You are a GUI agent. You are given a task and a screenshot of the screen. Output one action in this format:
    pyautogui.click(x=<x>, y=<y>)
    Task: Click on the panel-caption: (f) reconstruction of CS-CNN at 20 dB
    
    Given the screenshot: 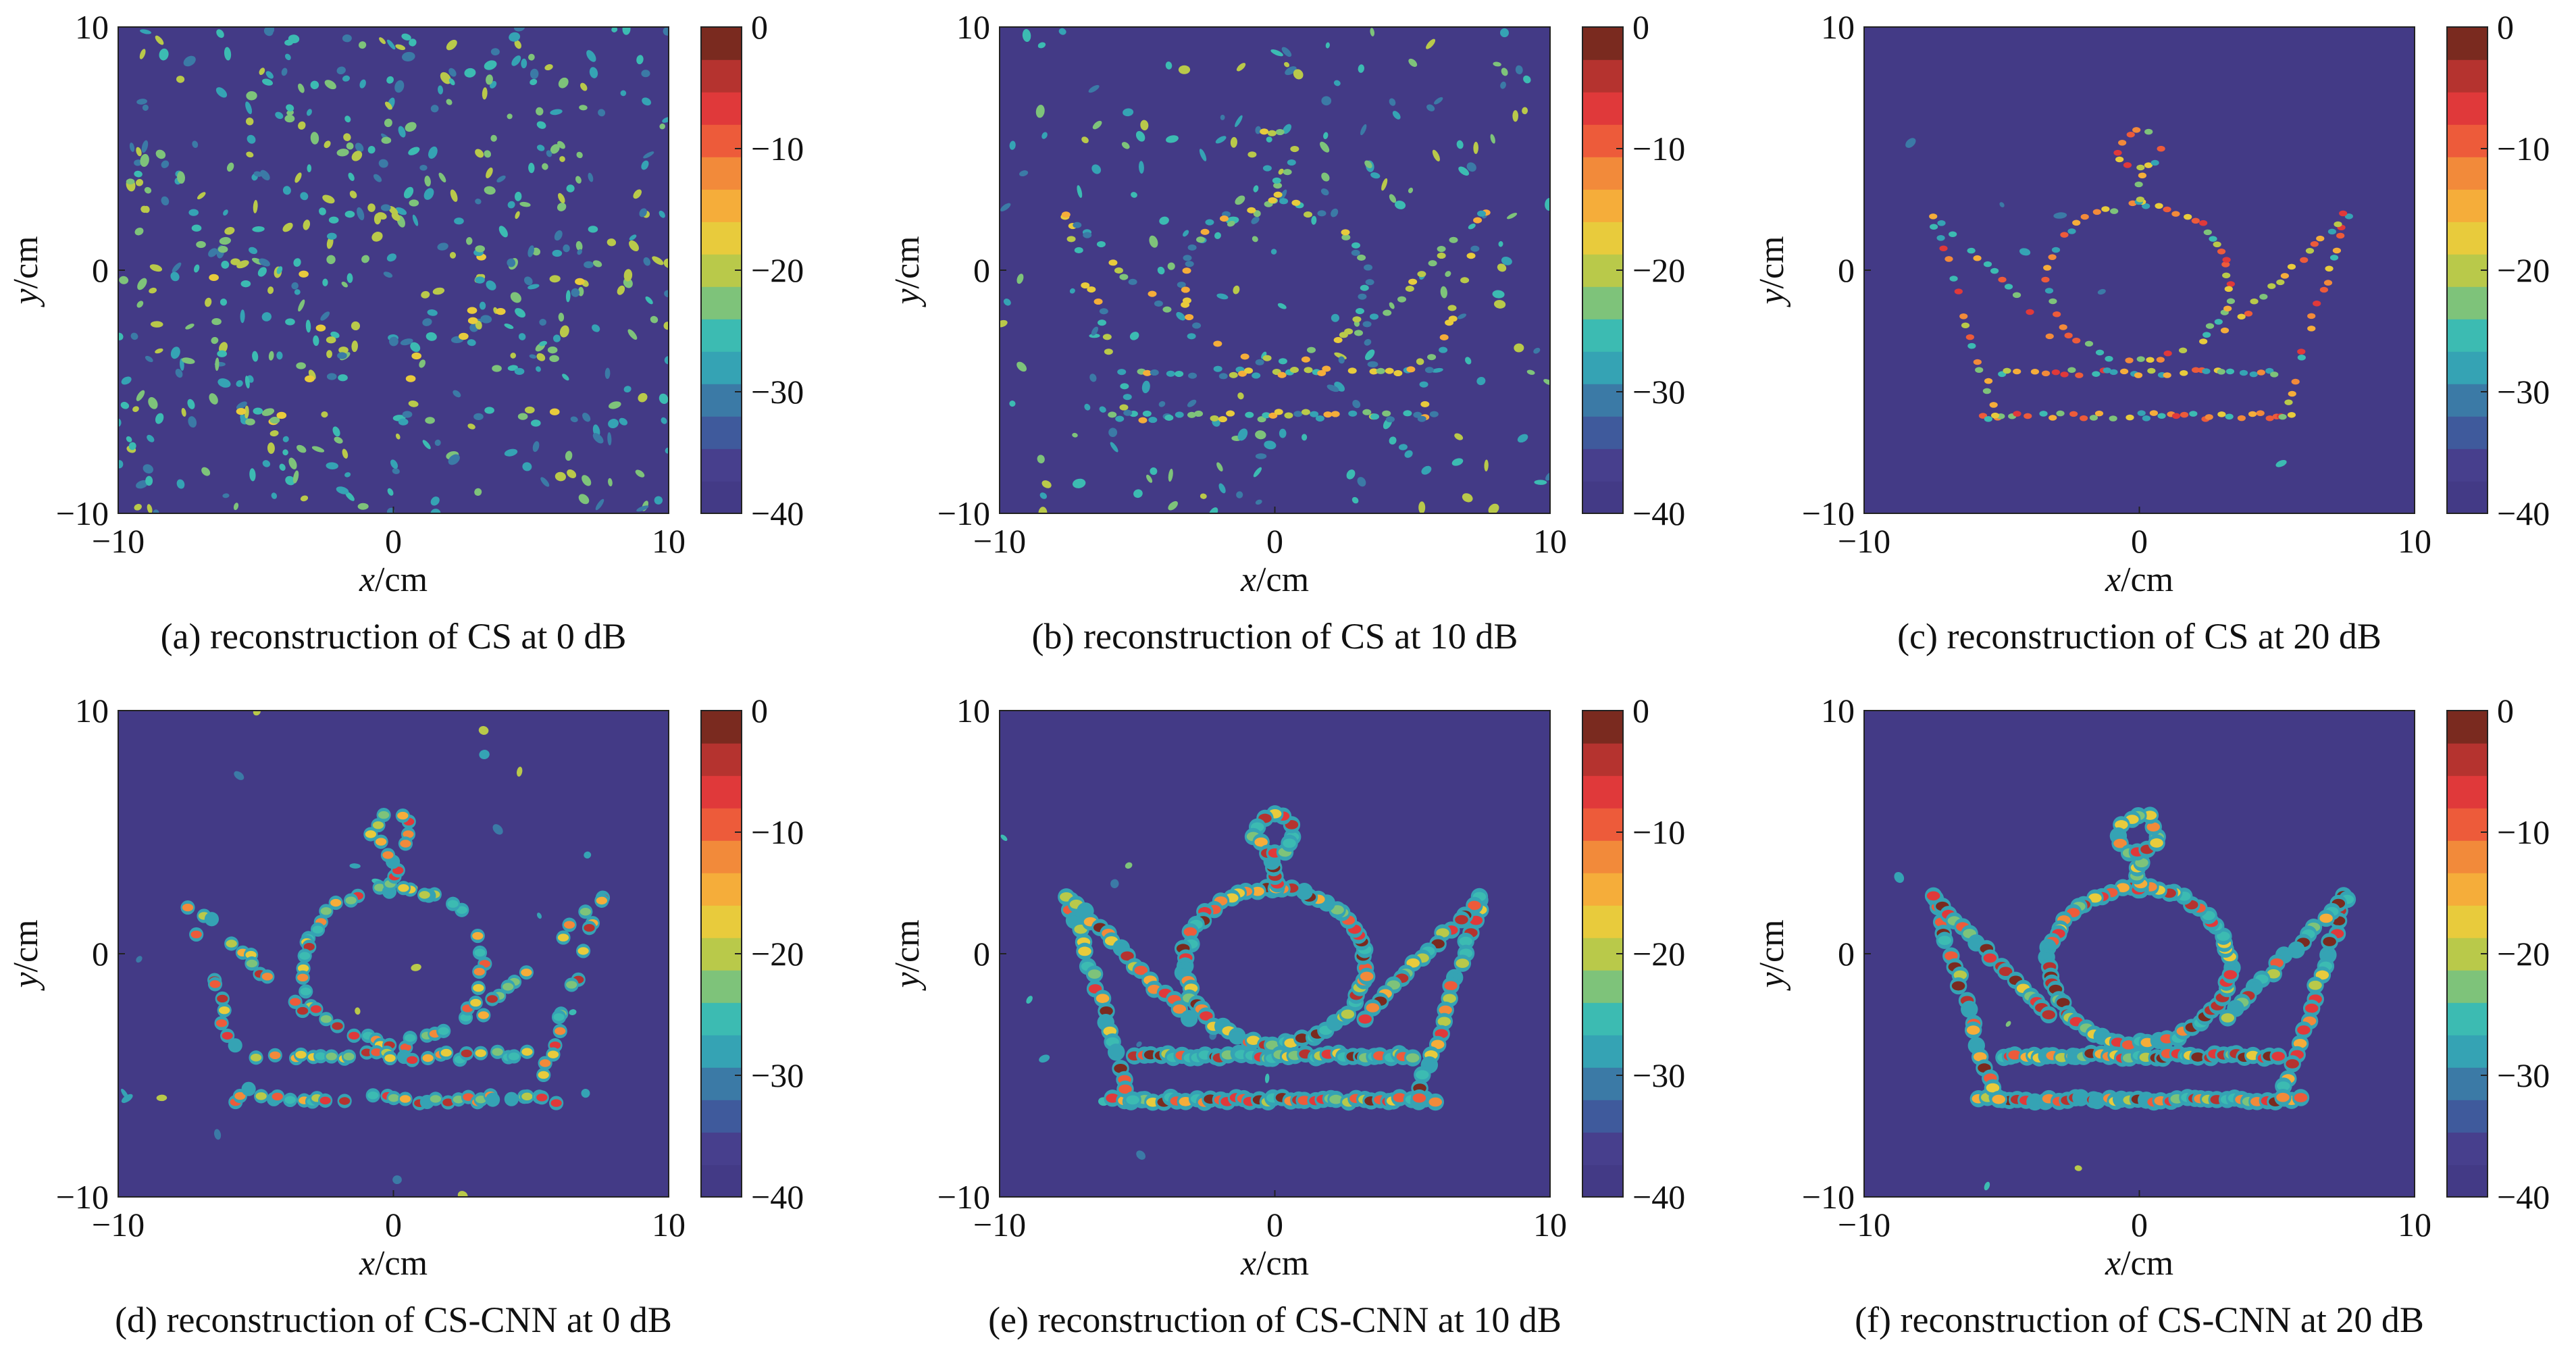 What is the action you would take?
    pyautogui.click(x=2139, y=1320)
    